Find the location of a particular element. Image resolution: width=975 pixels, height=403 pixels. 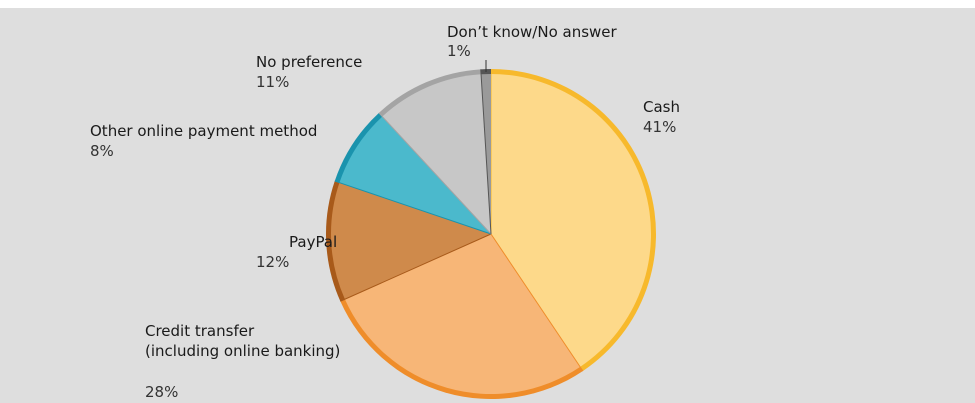

slice-value-paypal: 12% is located at coordinates (272, 262).